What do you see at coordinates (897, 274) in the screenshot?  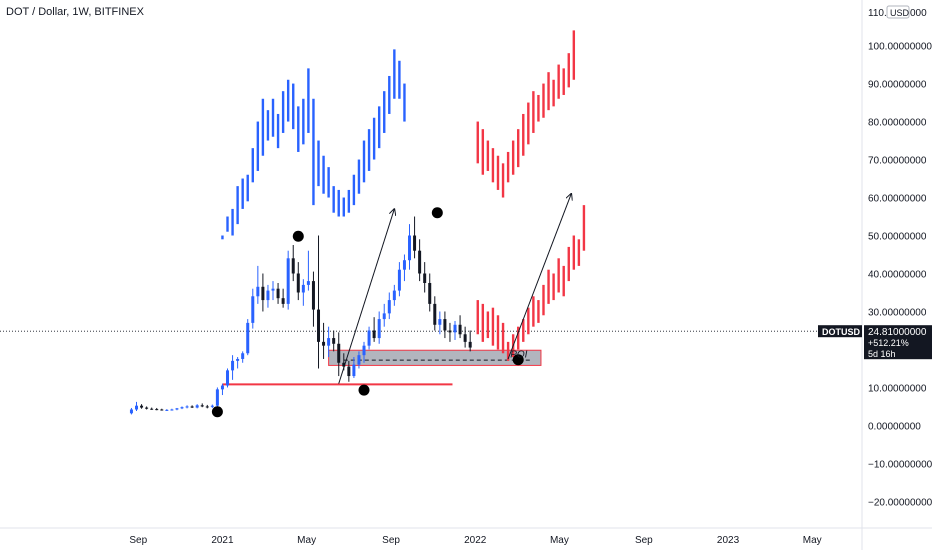 I see `price-tick-label: 40.00000000` at bounding box center [897, 274].